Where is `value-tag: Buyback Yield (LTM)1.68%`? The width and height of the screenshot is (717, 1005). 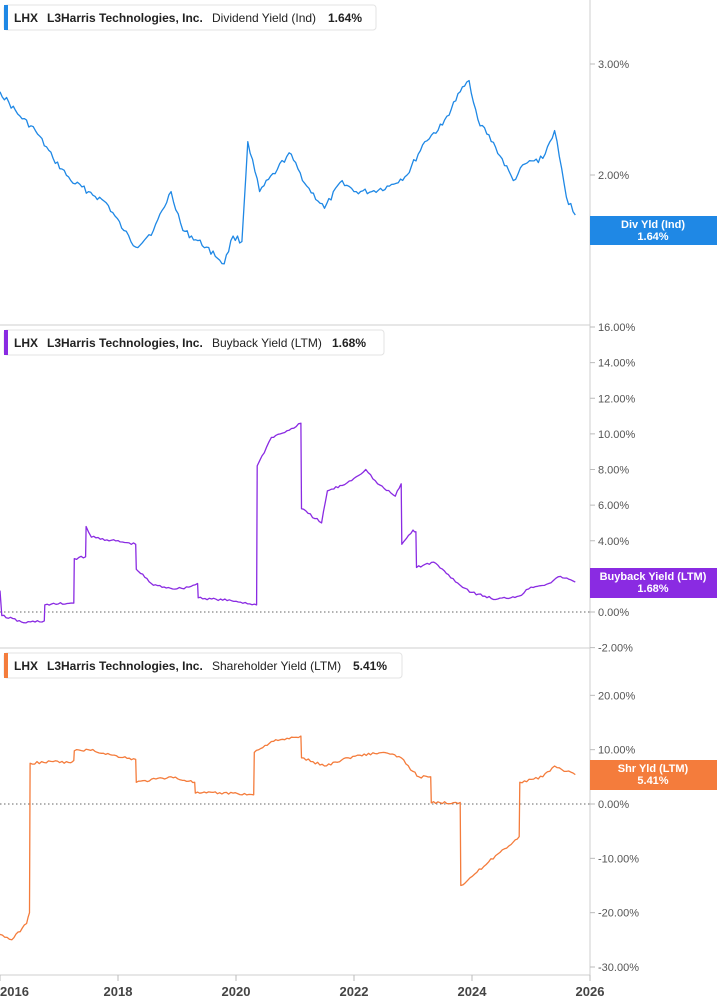 value-tag: Buyback Yield (LTM)1.68% is located at coordinates (653, 583).